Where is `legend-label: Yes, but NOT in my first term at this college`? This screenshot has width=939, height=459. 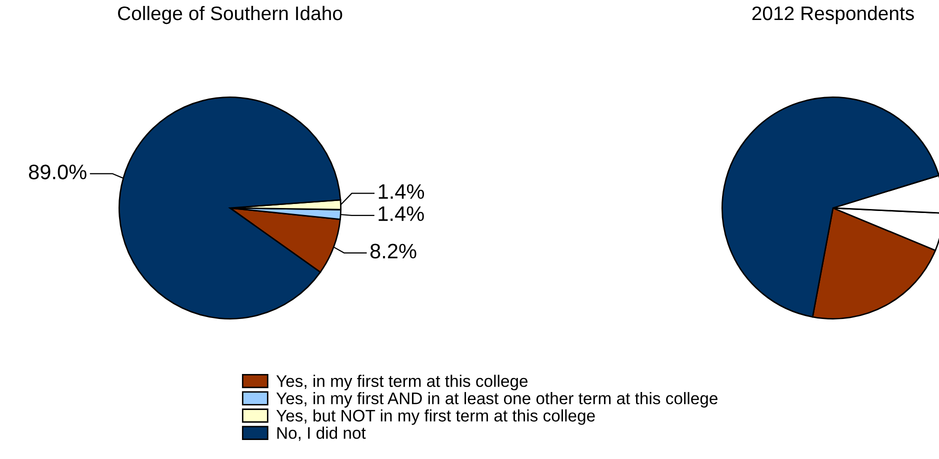 legend-label: Yes, but NOT in my first term at this college is located at coordinates (435, 417).